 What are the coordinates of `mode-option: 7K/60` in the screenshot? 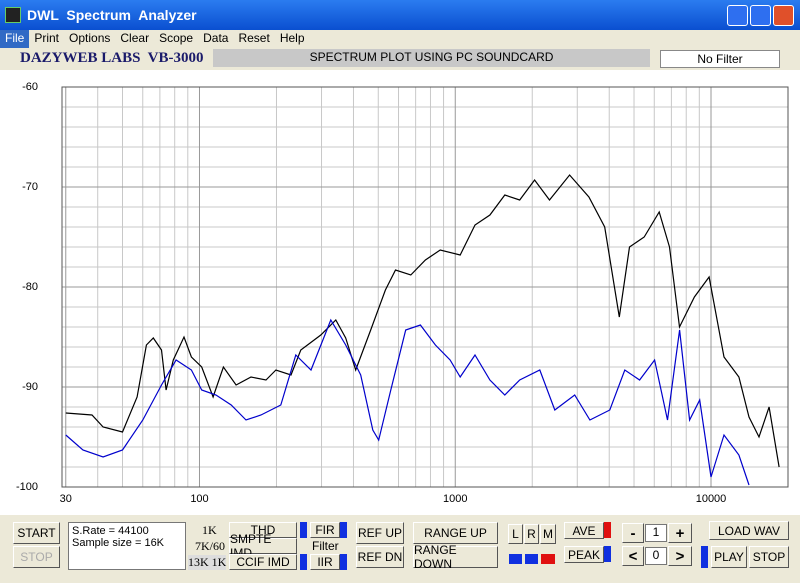 It's located at (210, 546).